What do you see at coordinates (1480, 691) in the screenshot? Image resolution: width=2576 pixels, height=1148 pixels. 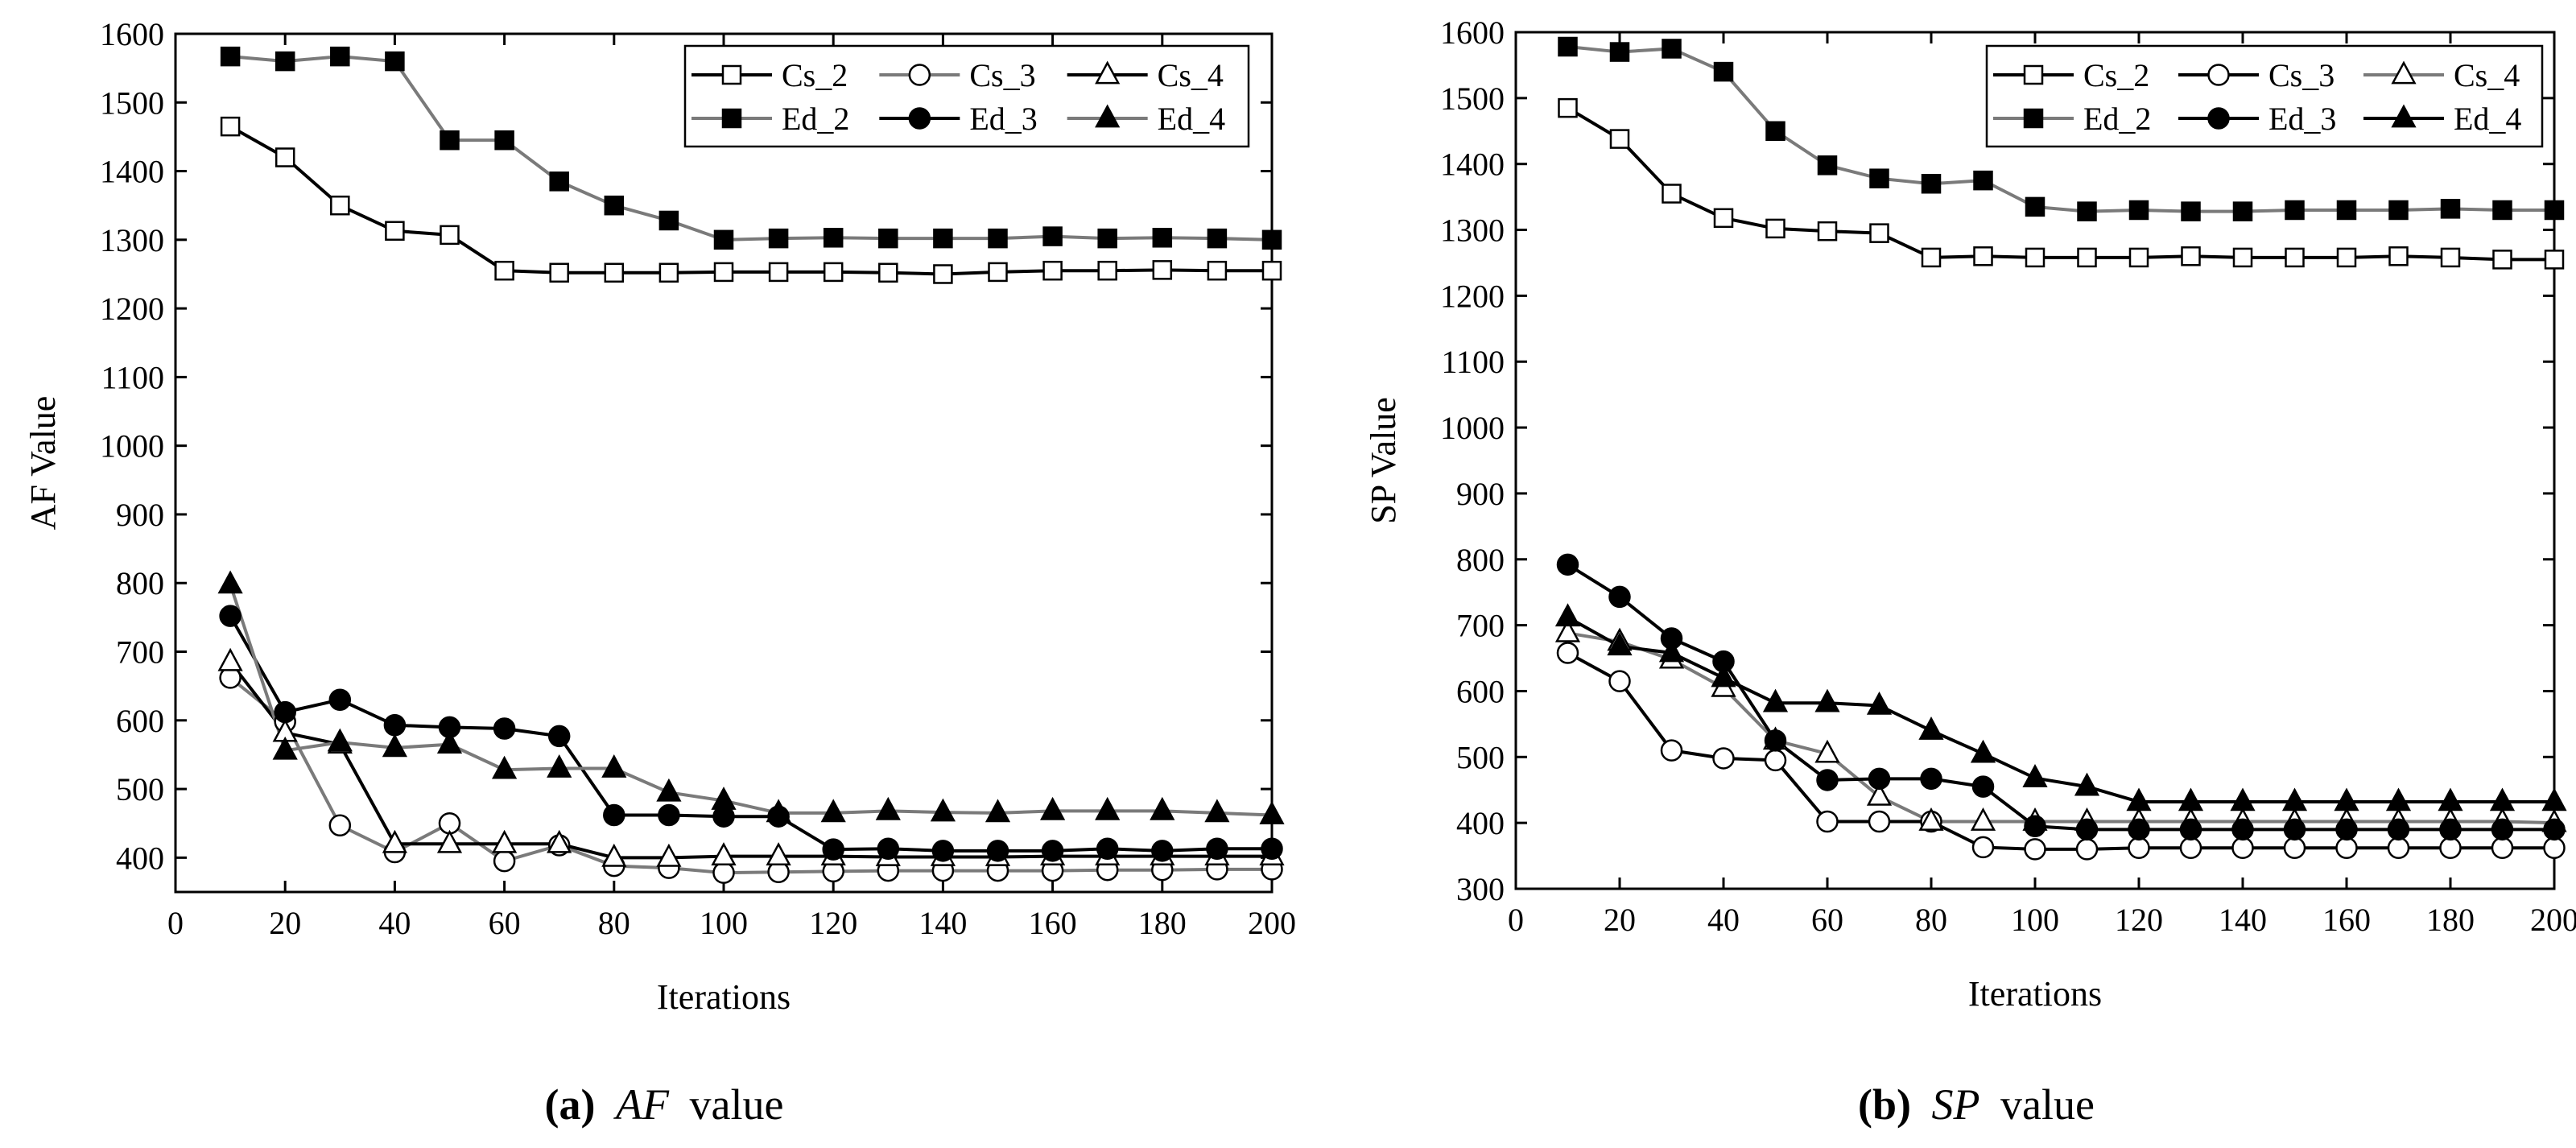 I see `y-tick-label: 600` at bounding box center [1480, 691].